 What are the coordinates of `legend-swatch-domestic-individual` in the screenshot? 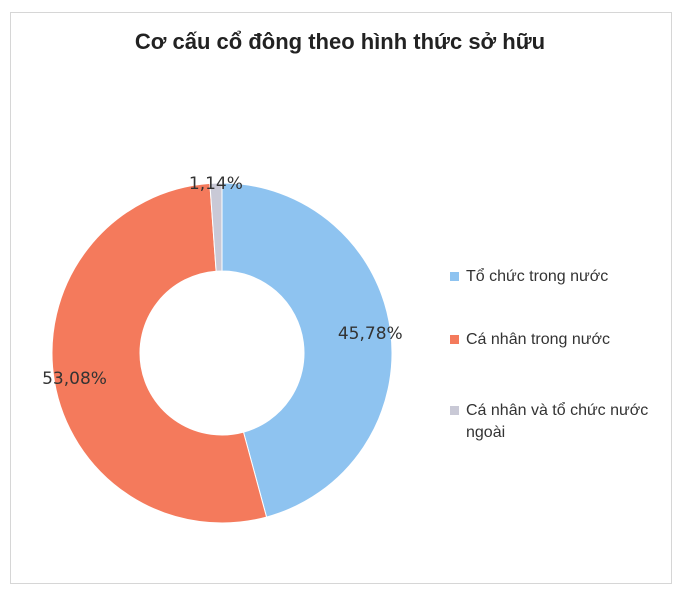 It's located at (454, 339).